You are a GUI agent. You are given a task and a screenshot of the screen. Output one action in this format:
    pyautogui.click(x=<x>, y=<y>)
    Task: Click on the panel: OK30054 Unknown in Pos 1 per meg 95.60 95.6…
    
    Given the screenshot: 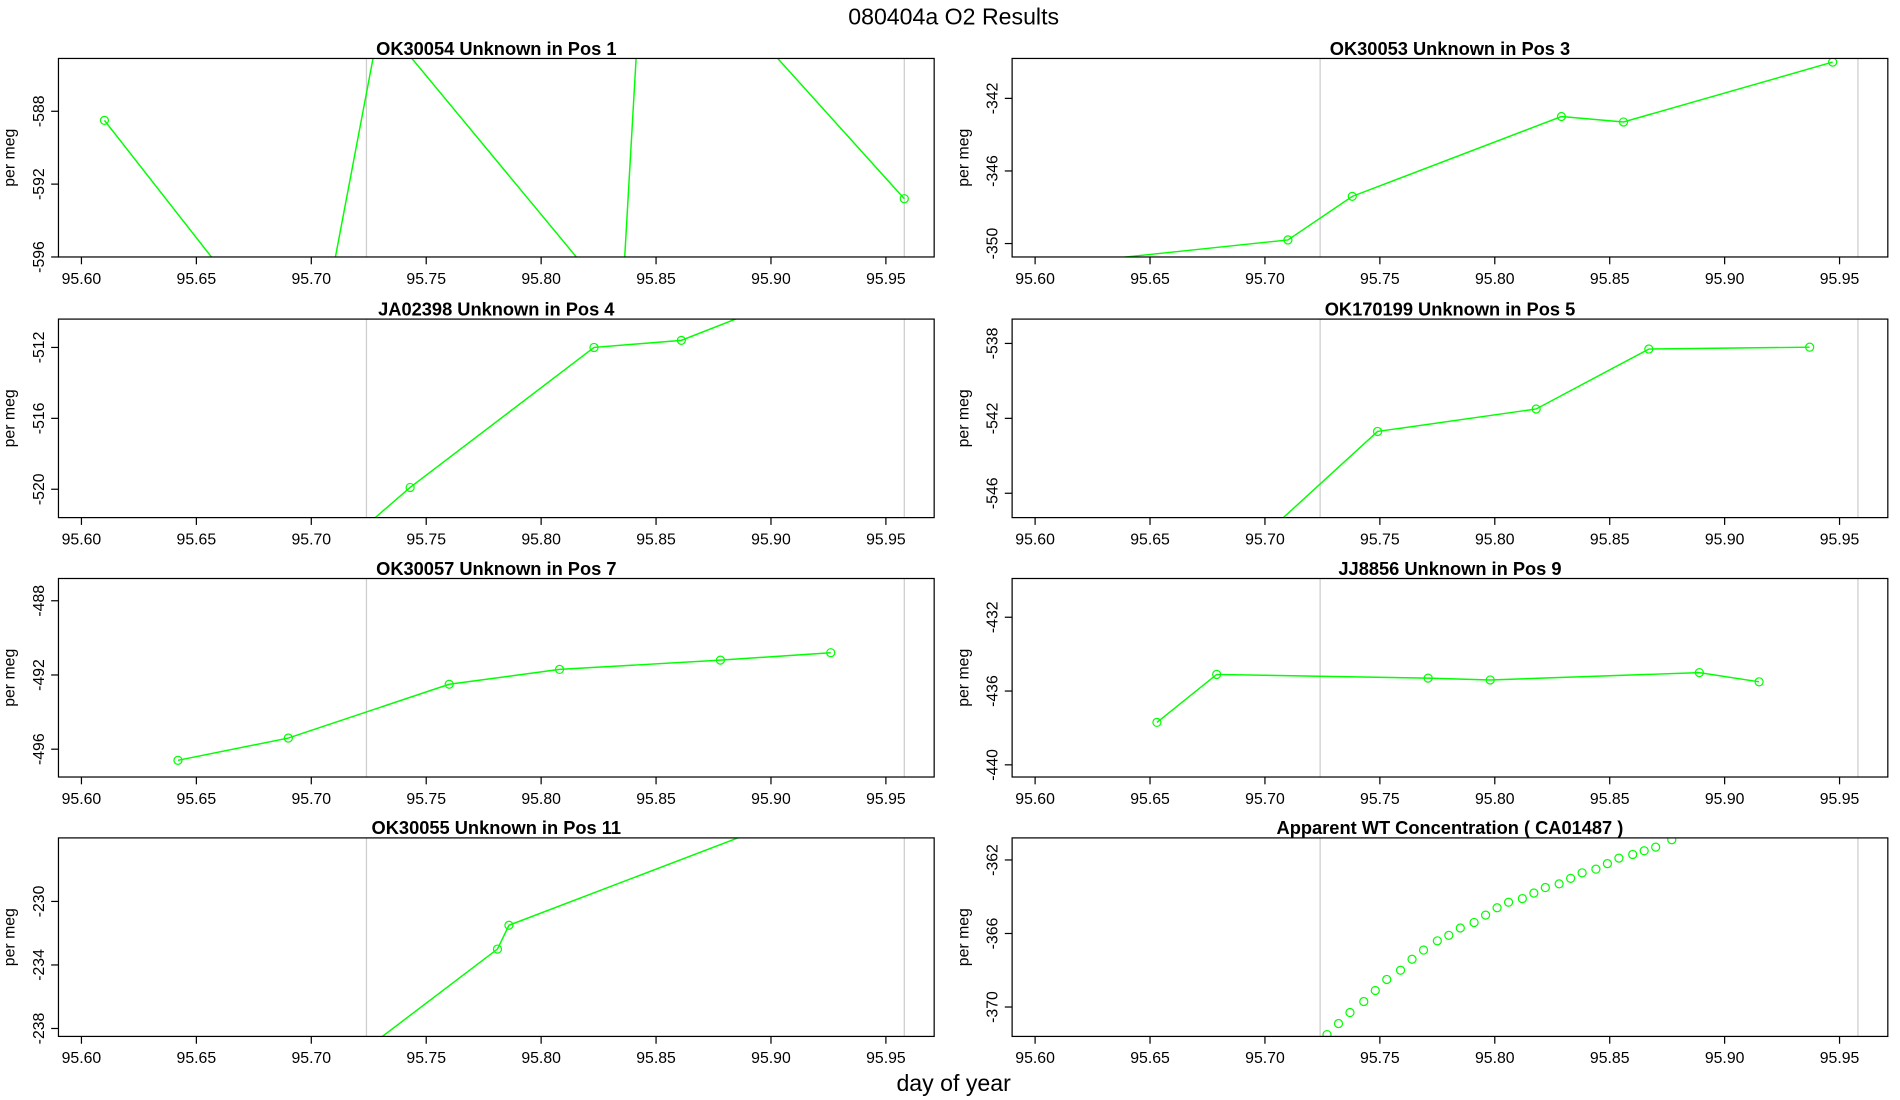 What is the action you would take?
    pyautogui.click(x=468, y=166)
    